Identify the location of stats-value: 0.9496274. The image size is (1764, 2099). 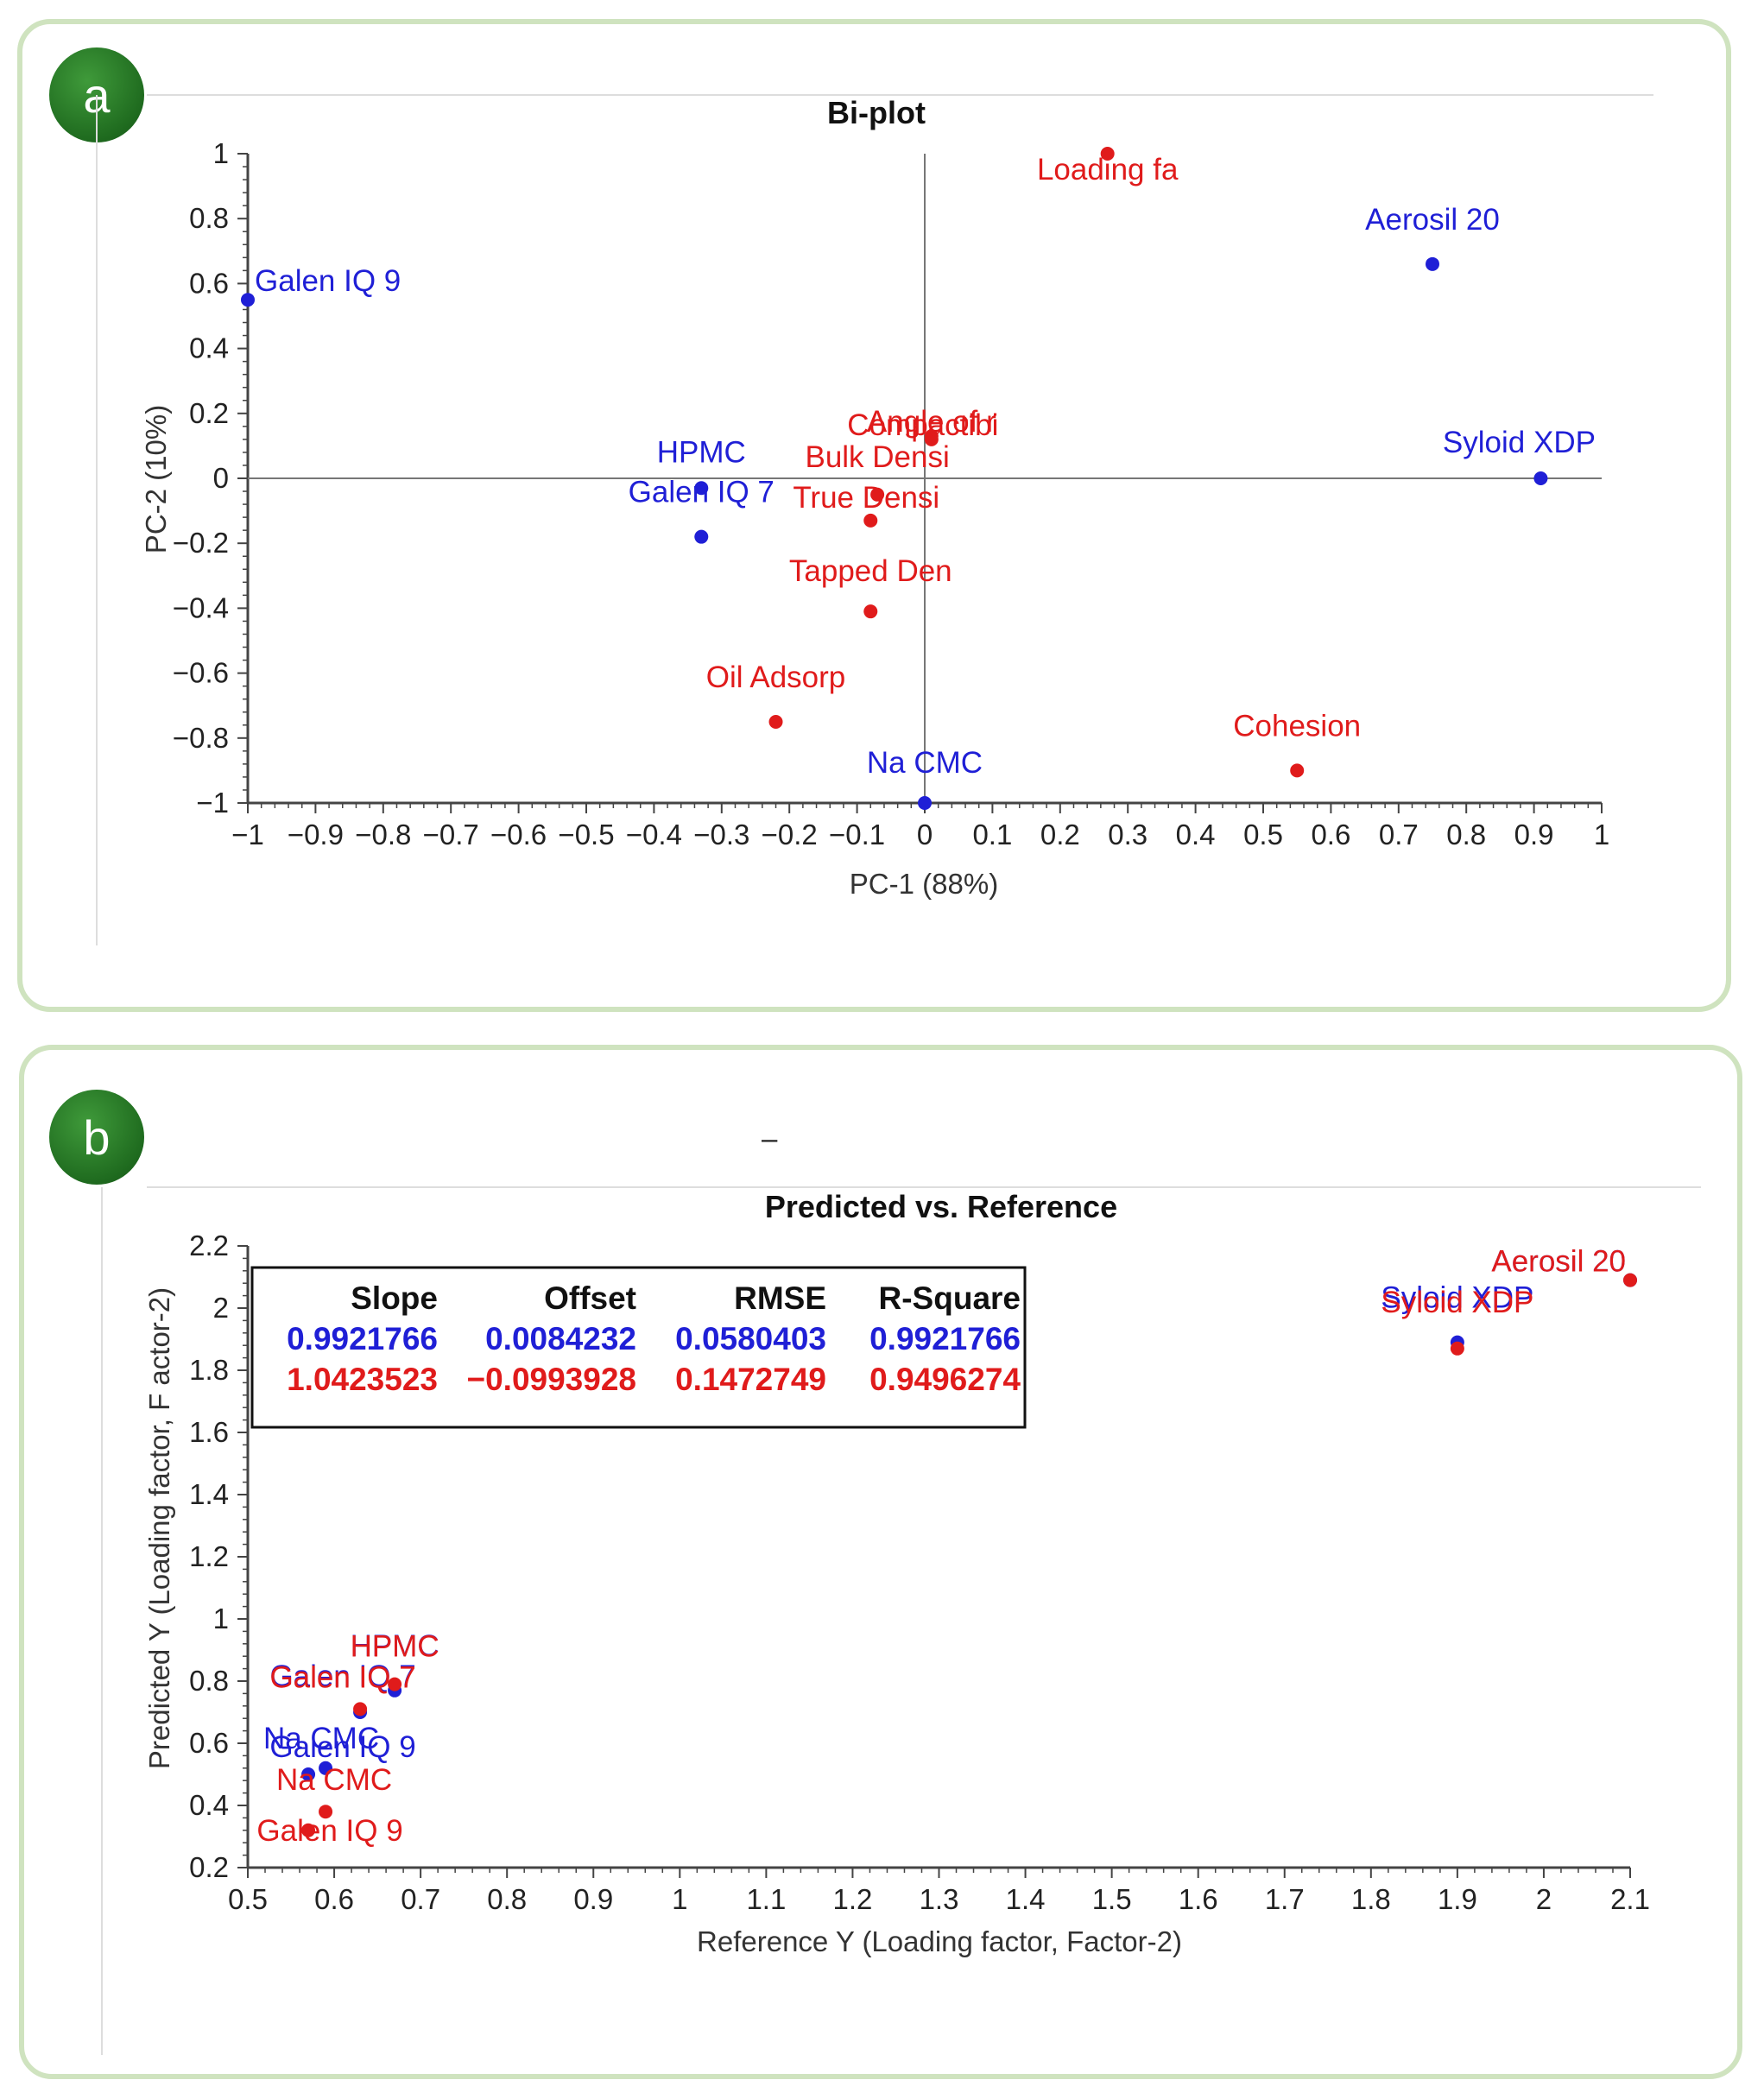
(945, 1379).